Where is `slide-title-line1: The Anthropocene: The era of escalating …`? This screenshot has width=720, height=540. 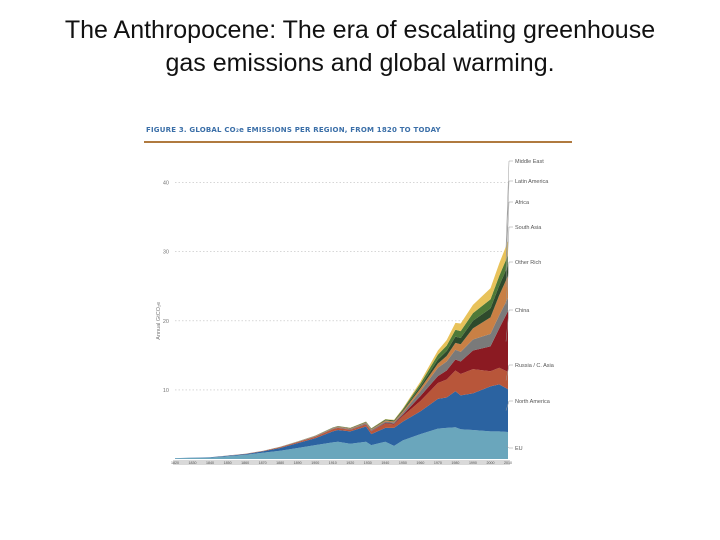 slide-title-line1: The Anthropocene: The era of escalating … is located at coordinates (360, 30).